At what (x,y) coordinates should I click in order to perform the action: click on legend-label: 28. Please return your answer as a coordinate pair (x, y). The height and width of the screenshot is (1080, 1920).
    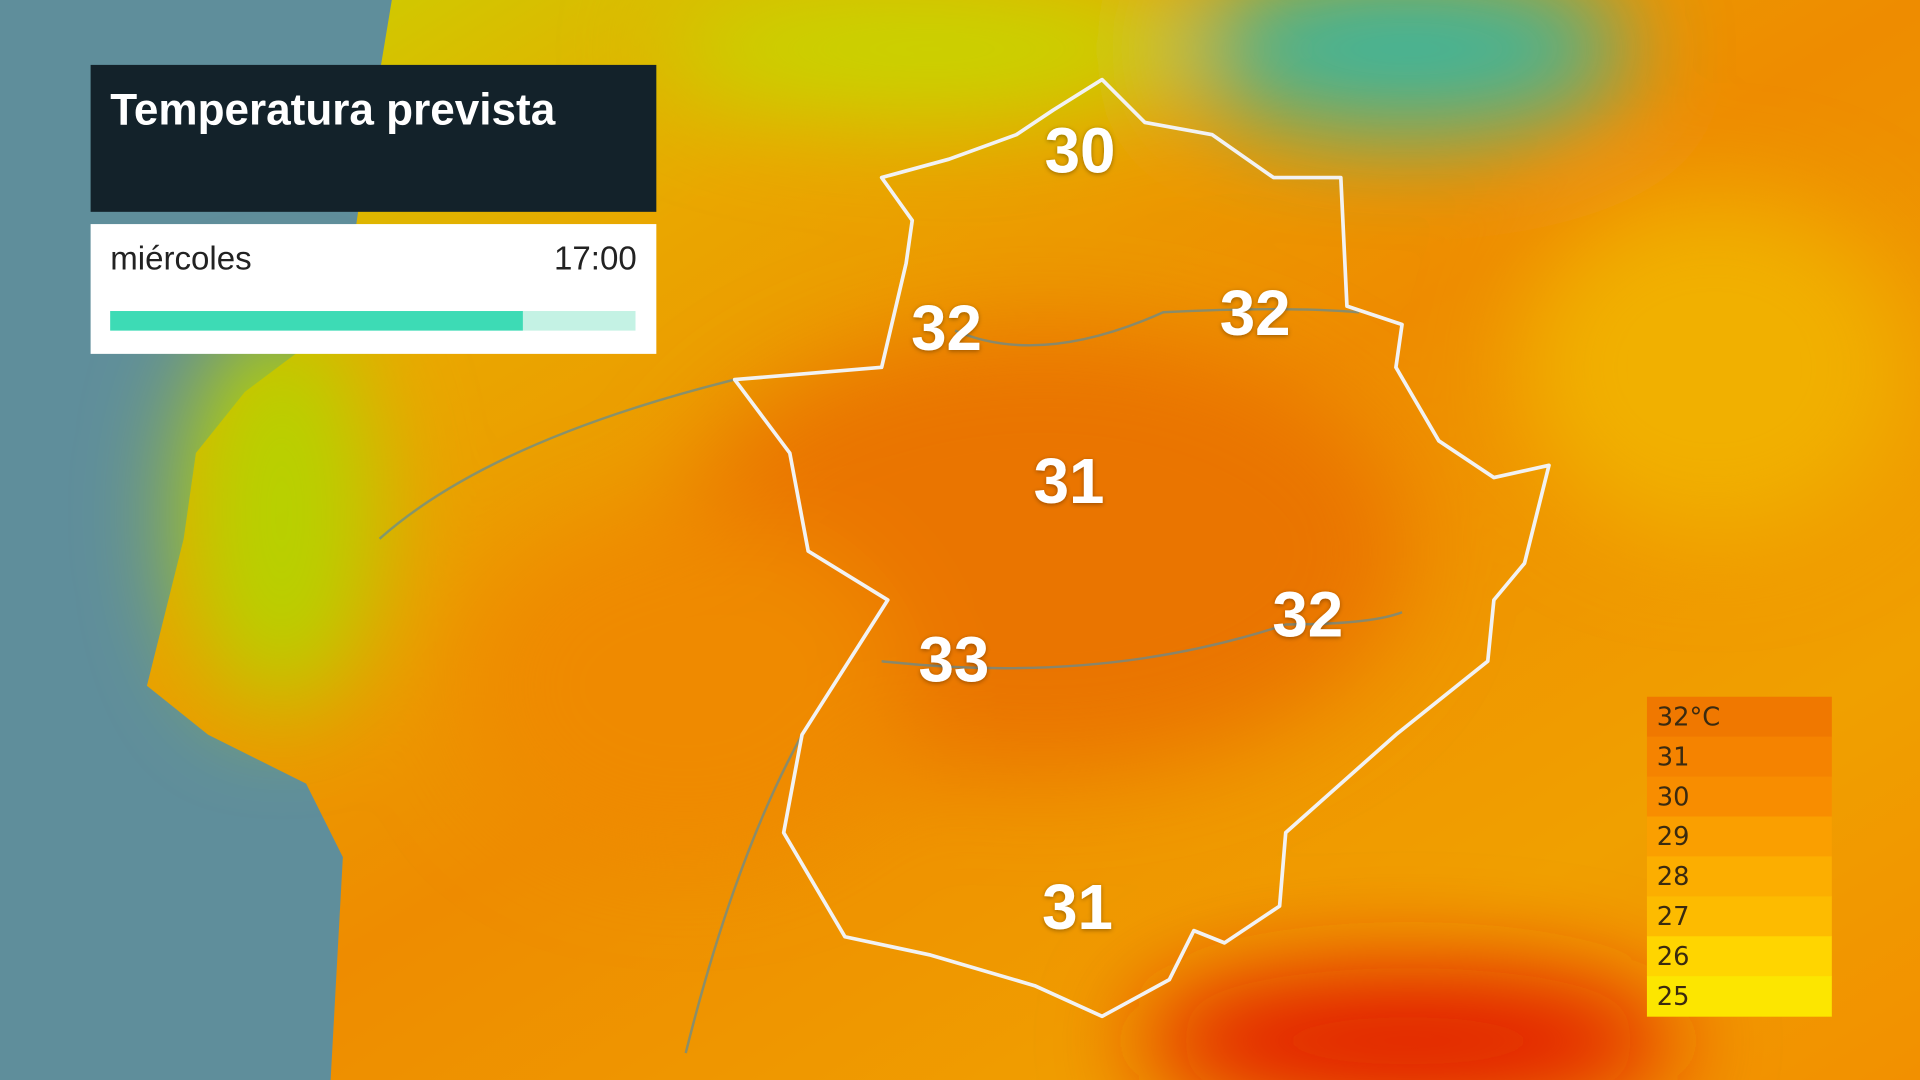
    Looking at the image, I should click on (1673, 877).